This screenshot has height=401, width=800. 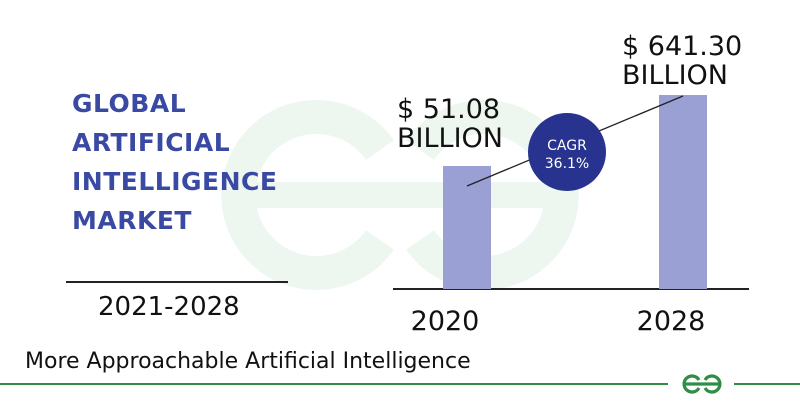 I want to click on title-line-1: GLOBAL, so click(x=129, y=103).